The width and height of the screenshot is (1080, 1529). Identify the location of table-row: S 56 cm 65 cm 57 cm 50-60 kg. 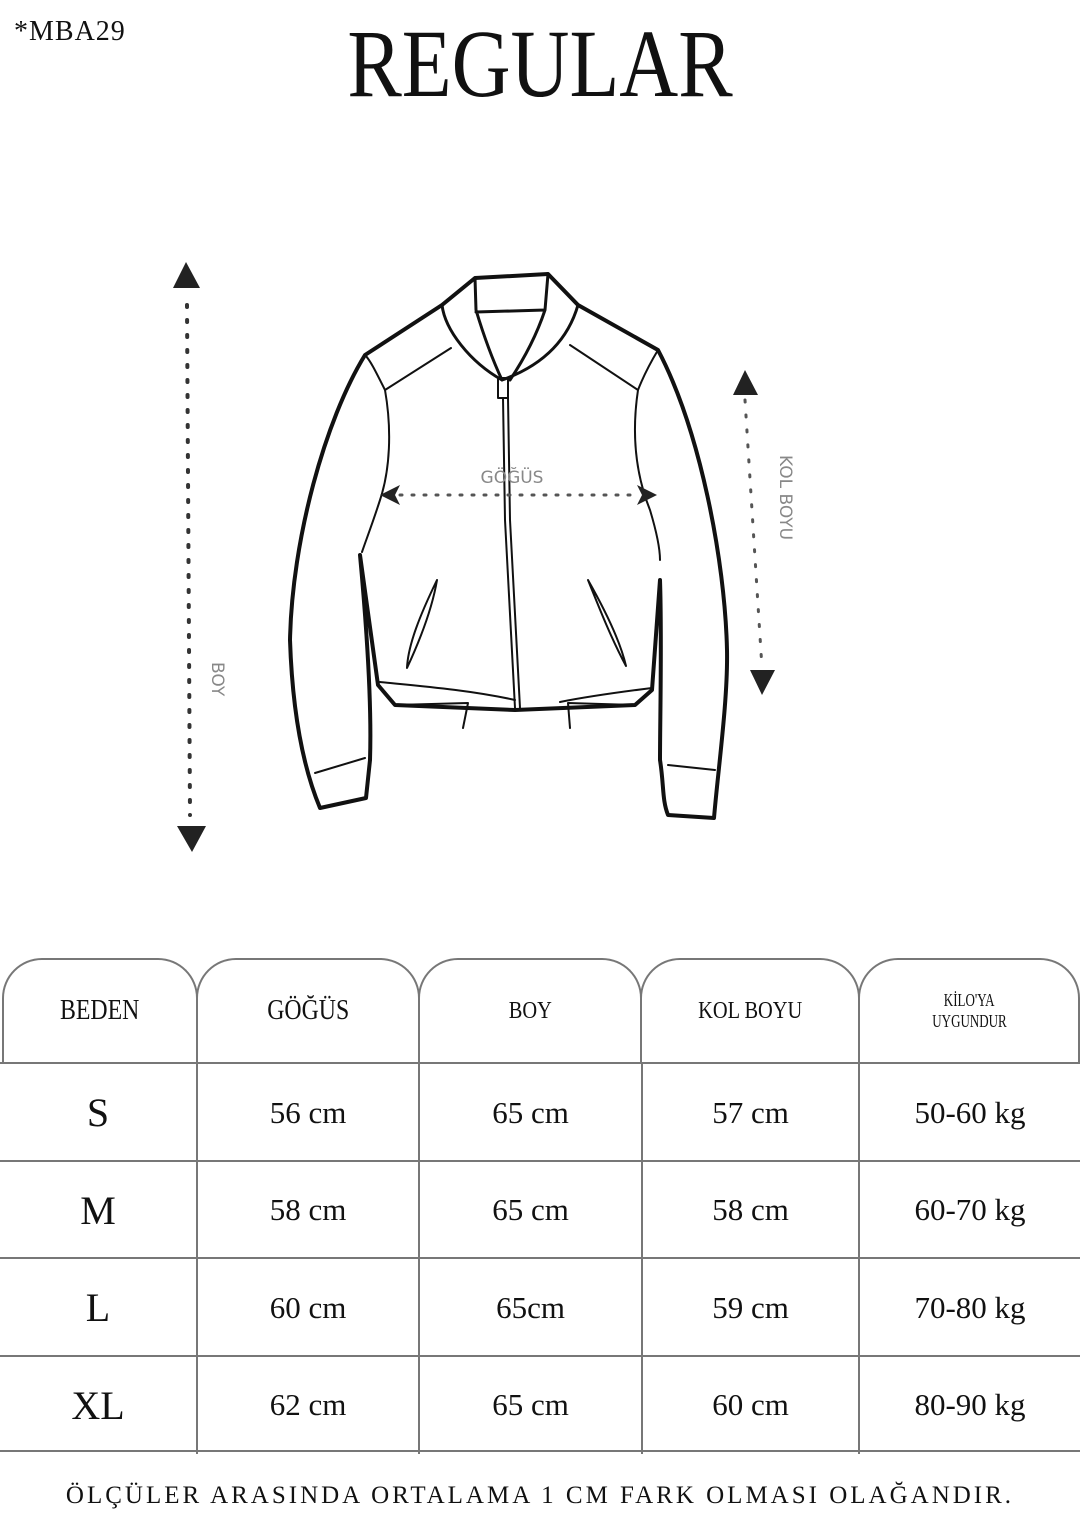
(540, 1111).